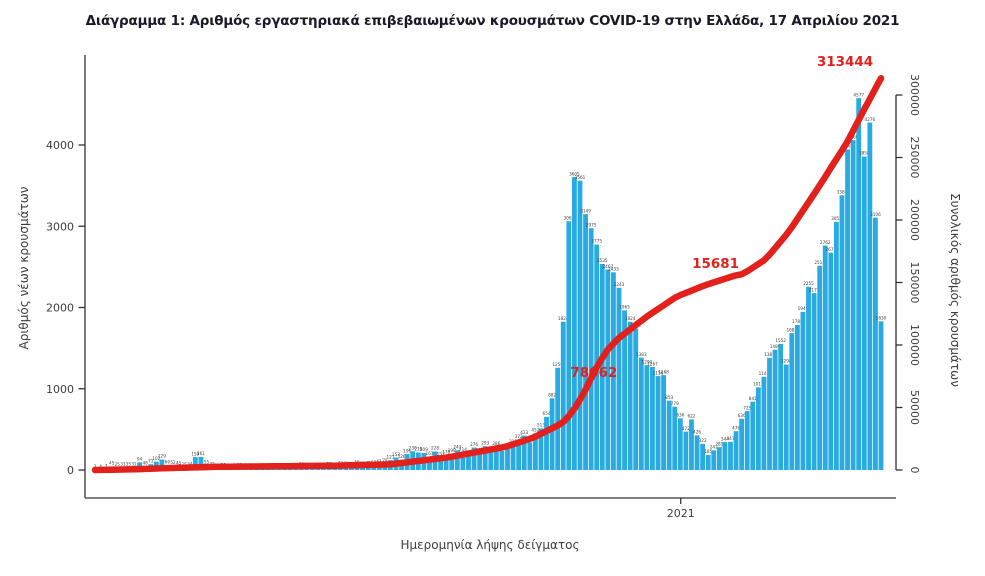  Describe the element at coordinates (814, 289) in the screenshot. I see `bar-value-label: 2177` at that location.